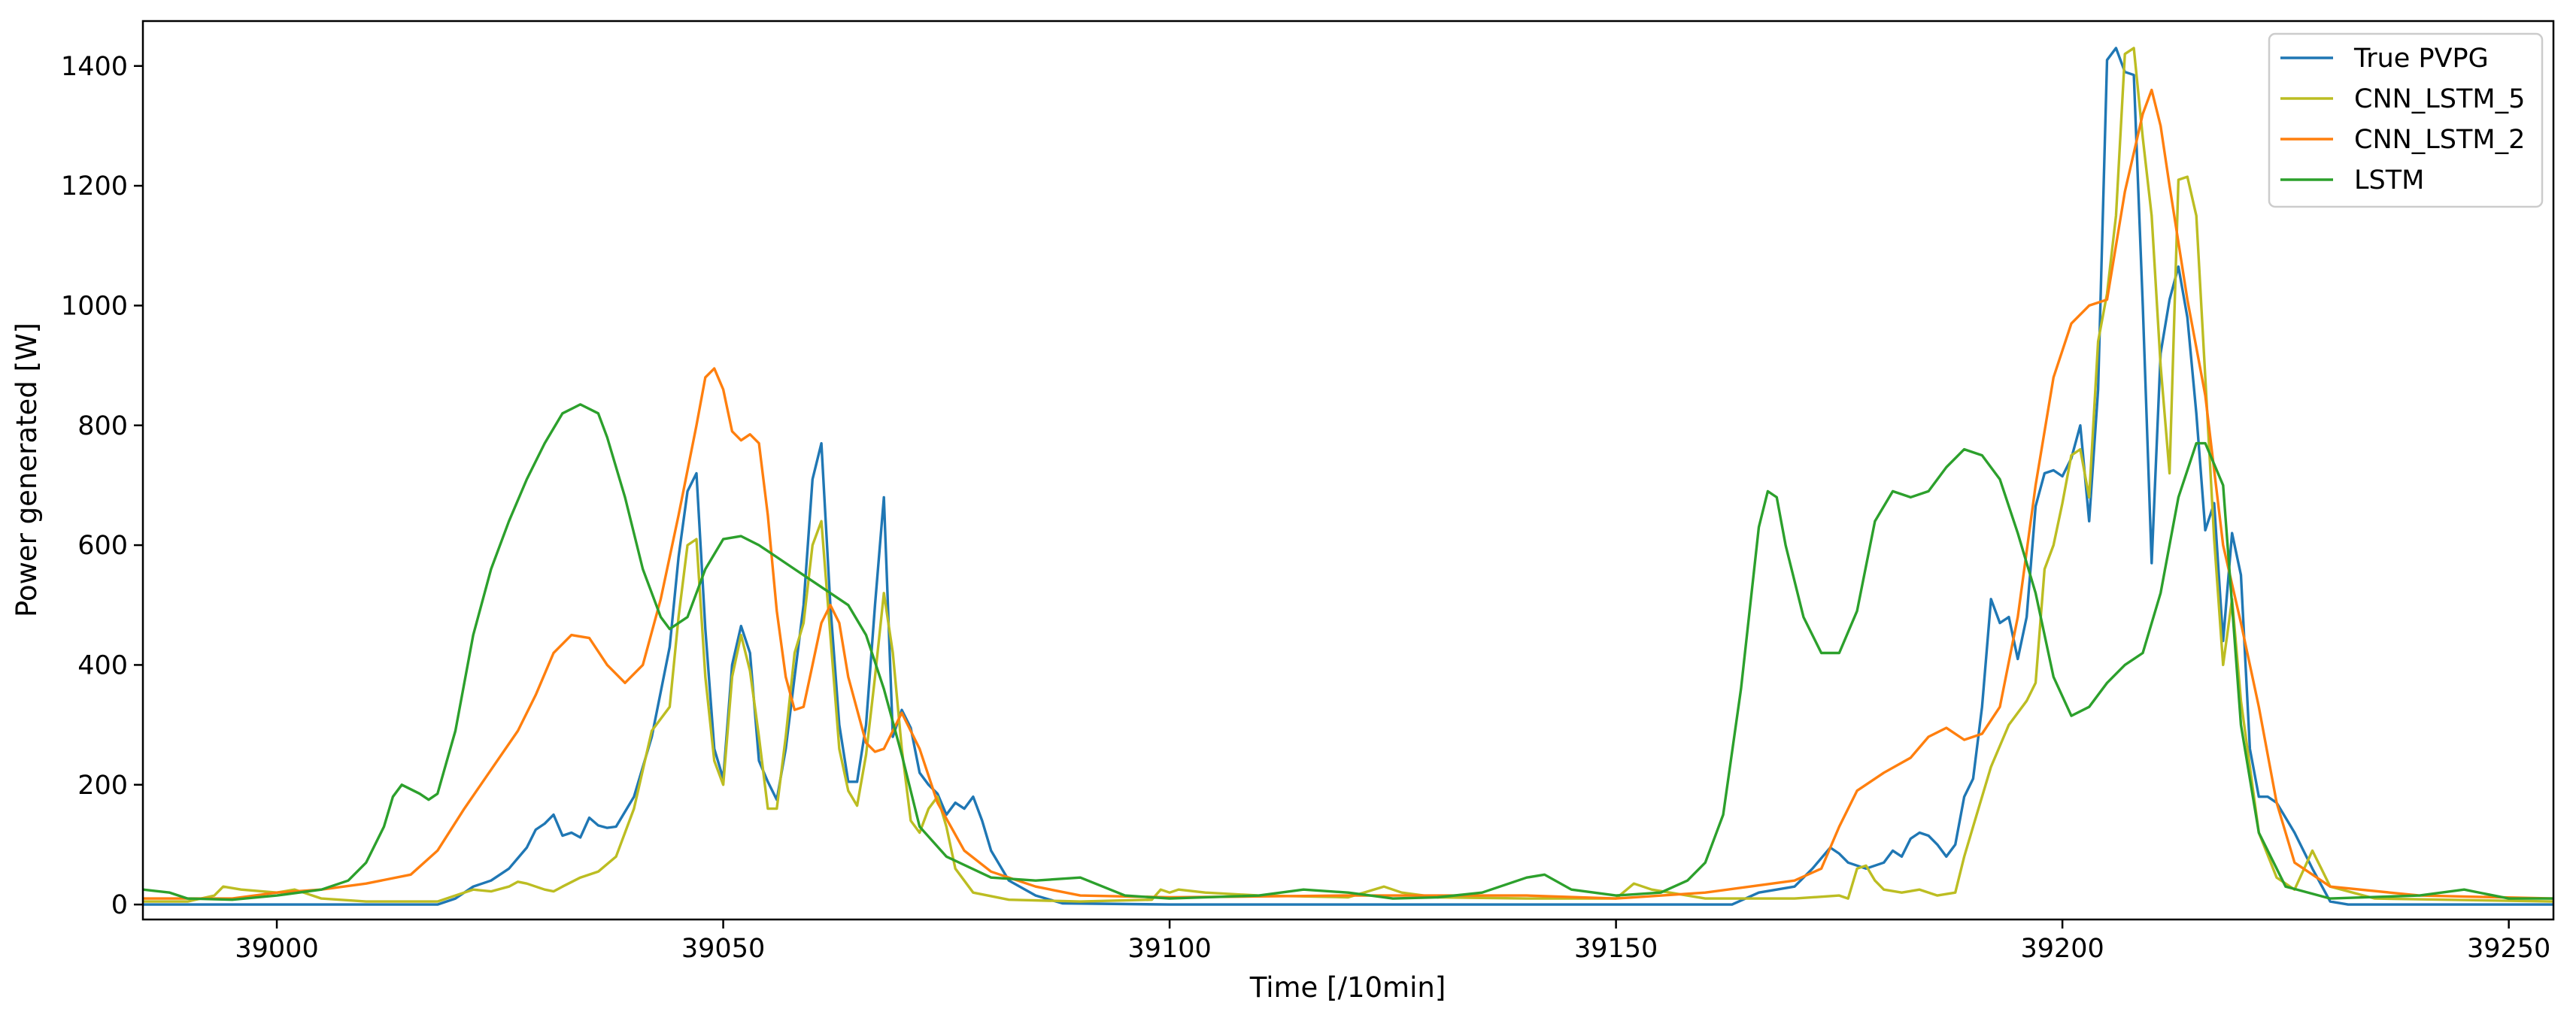  I want to click on y-axis-label: Power generated [W], so click(27, 470).